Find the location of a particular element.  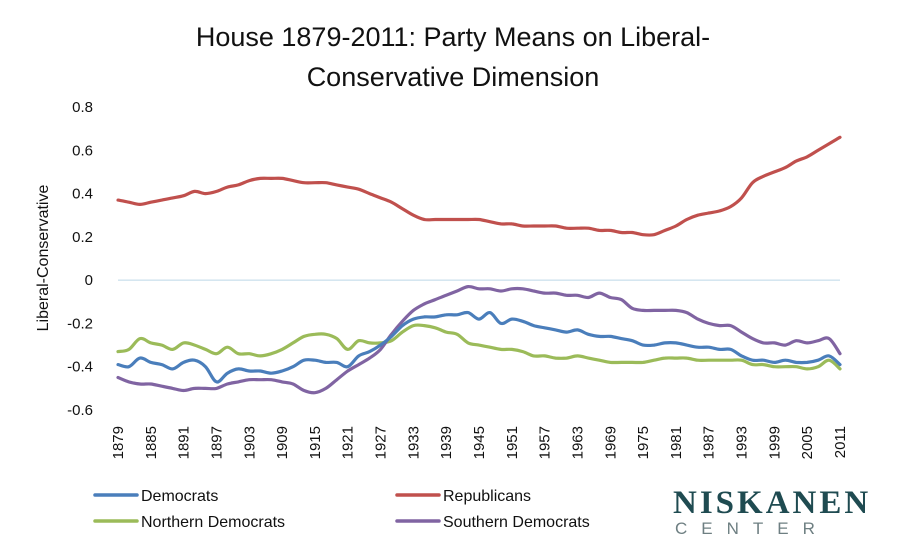

x-tick-label: 1921 is located at coordinates (348, 442).